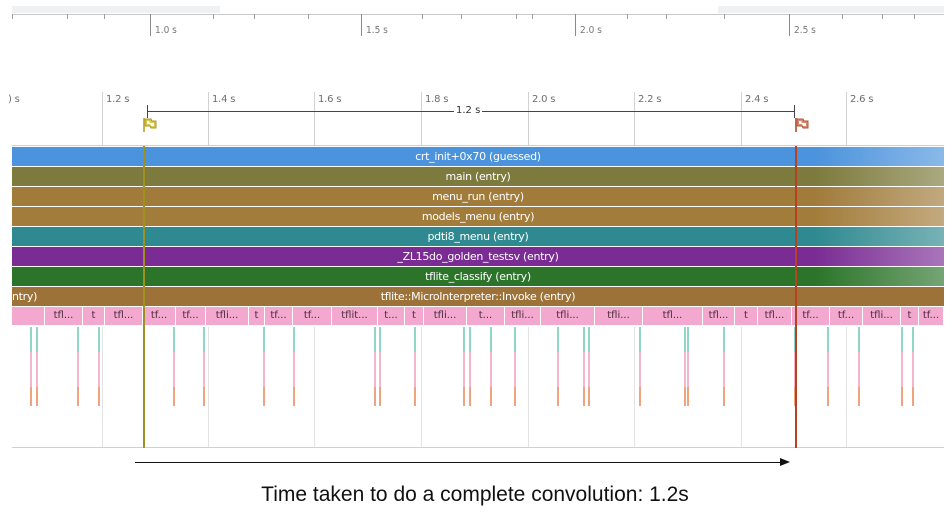 The width and height of the screenshot is (950, 512). I want to click on slice-4: models_menu (entry), so click(478, 216).